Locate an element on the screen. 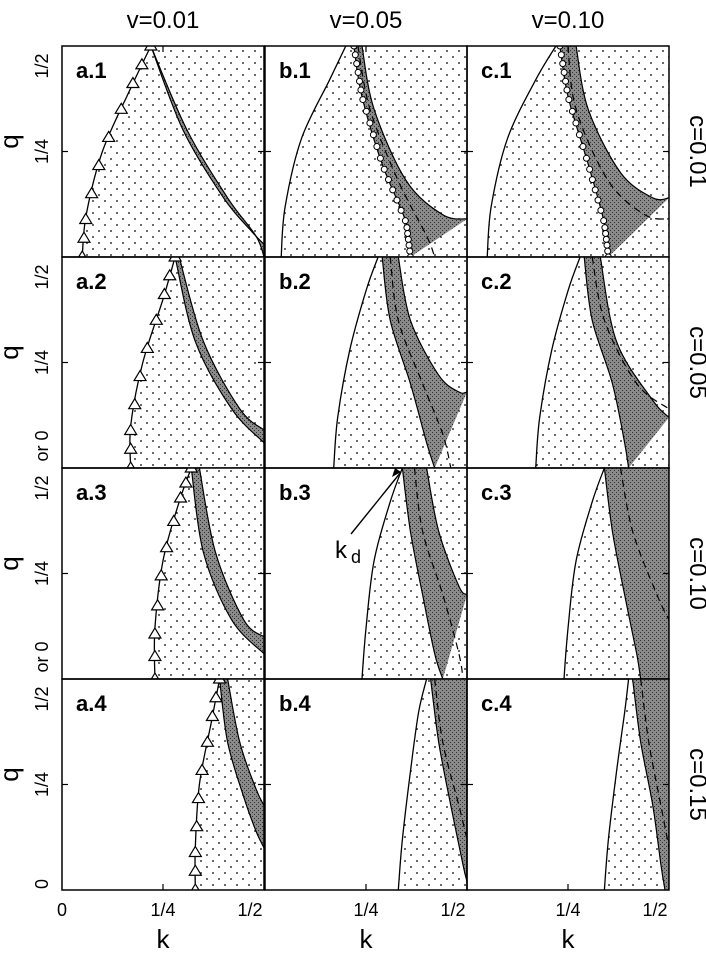 The height and width of the screenshot is (956, 706). column-title: v=0.05 is located at coordinates (366, 20).